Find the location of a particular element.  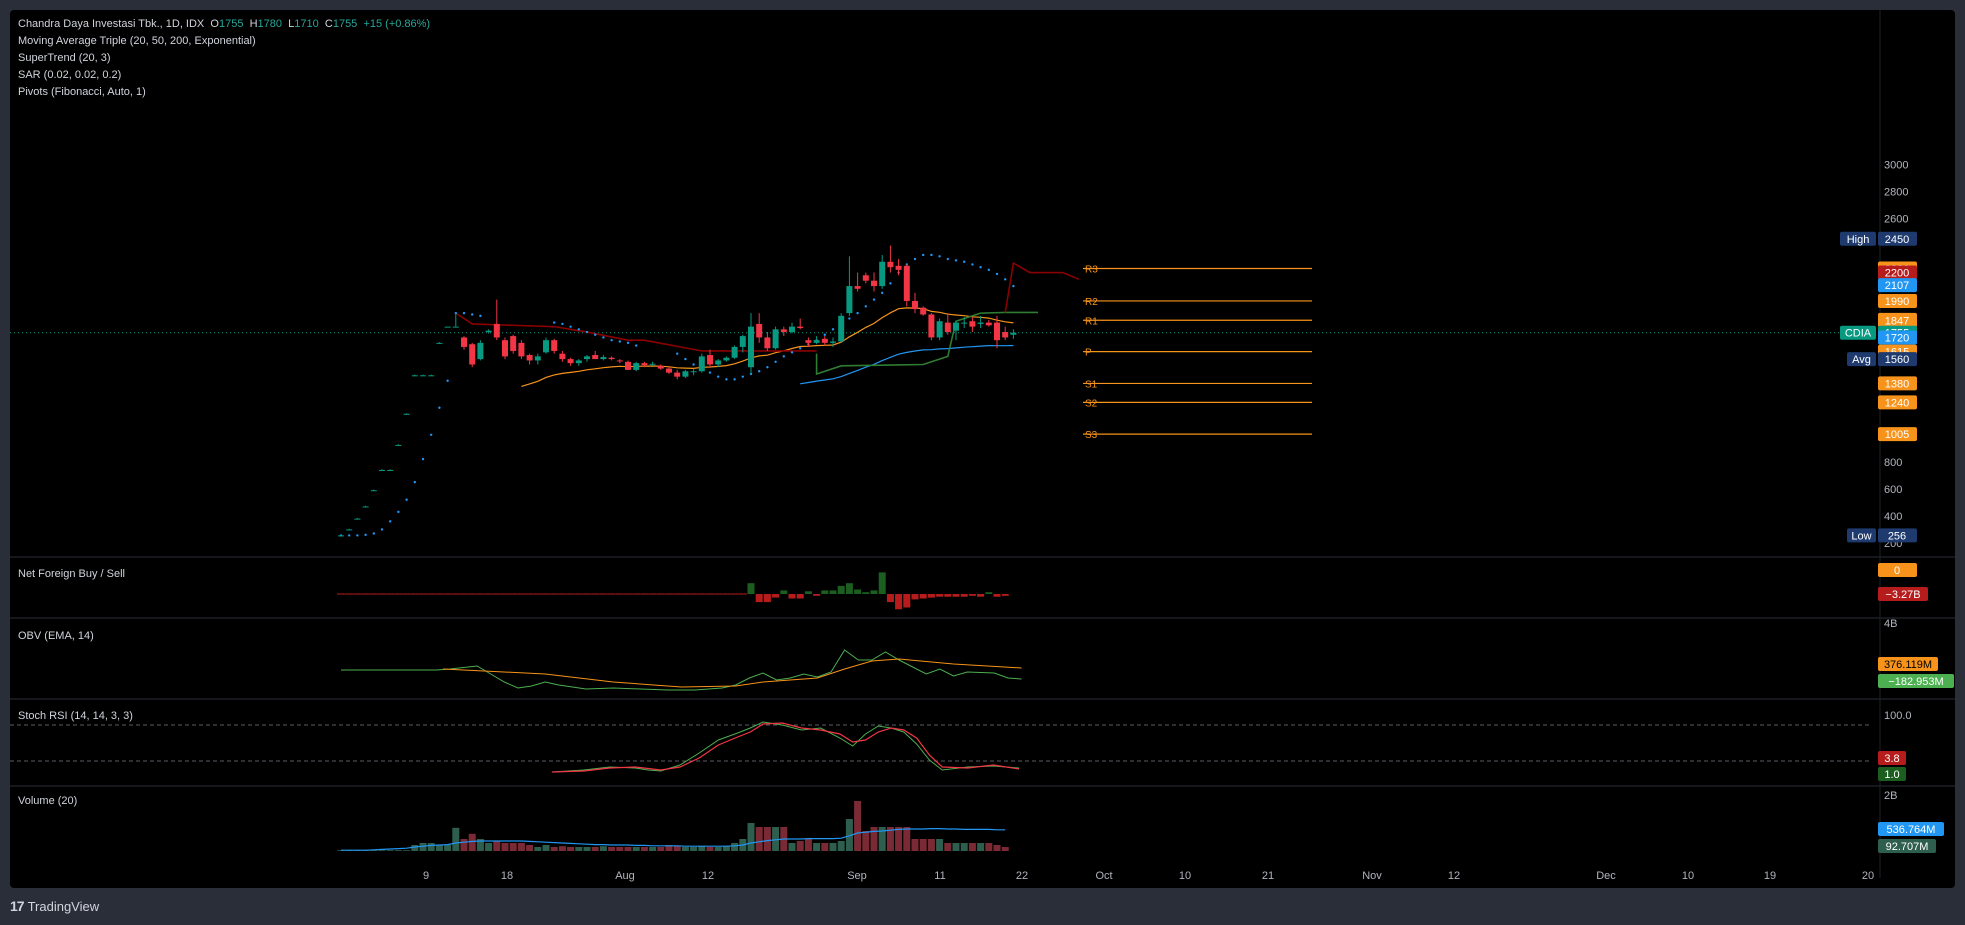

pivot-levels: R3 R2 R1 P S1 S2 S3 is located at coordinates (1197, 353).